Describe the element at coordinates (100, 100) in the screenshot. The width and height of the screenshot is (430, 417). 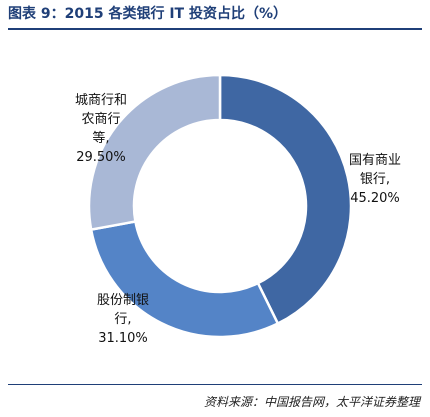
I see `slice-label-city-rural-line1: 城商行和` at that location.